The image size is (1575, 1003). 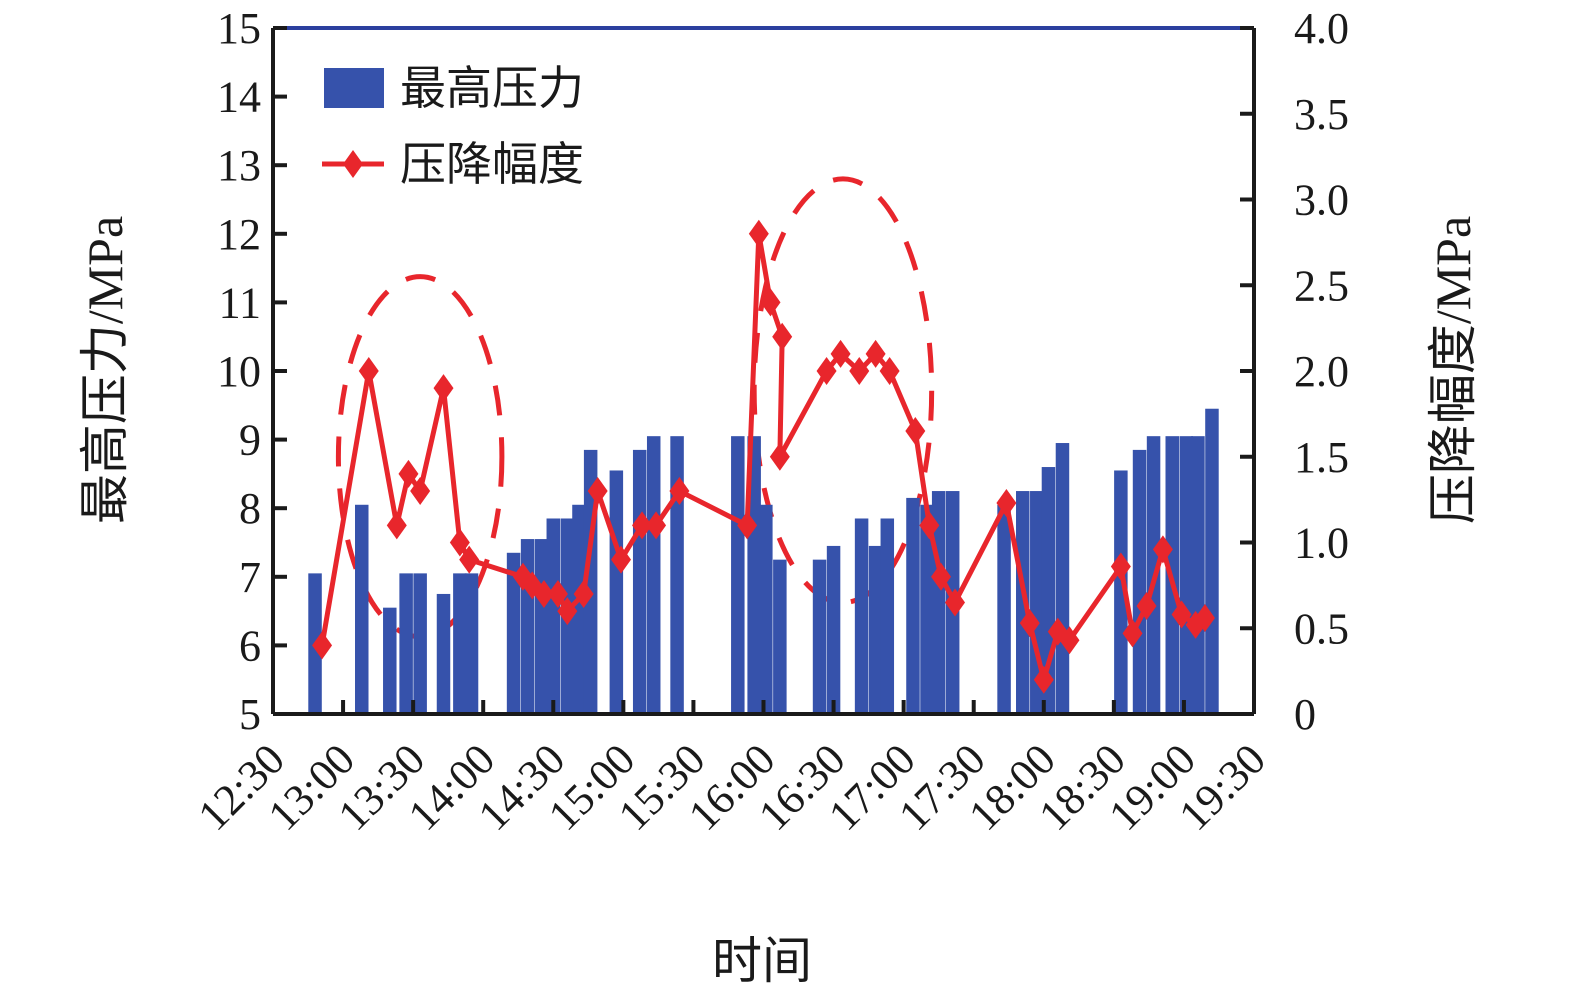 What do you see at coordinates (239, 234) in the screenshot?
I see `y-left-tick-label-12: 12` at bounding box center [239, 234].